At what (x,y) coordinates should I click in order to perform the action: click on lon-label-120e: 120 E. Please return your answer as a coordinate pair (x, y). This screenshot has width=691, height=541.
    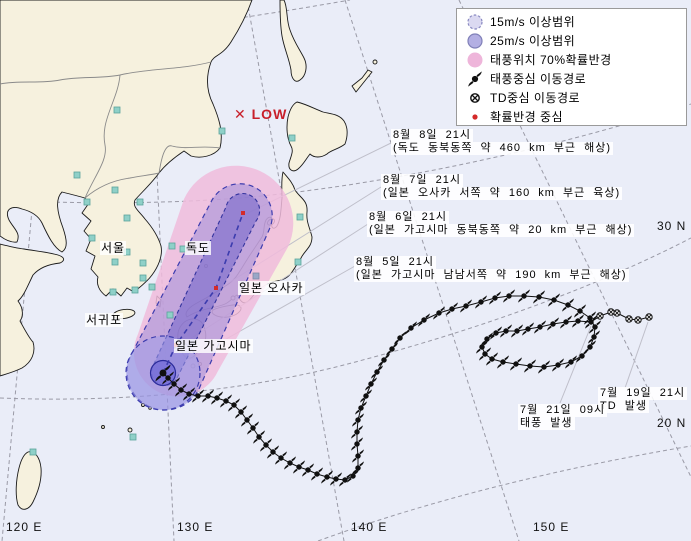
    Looking at the image, I should click on (24, 527).